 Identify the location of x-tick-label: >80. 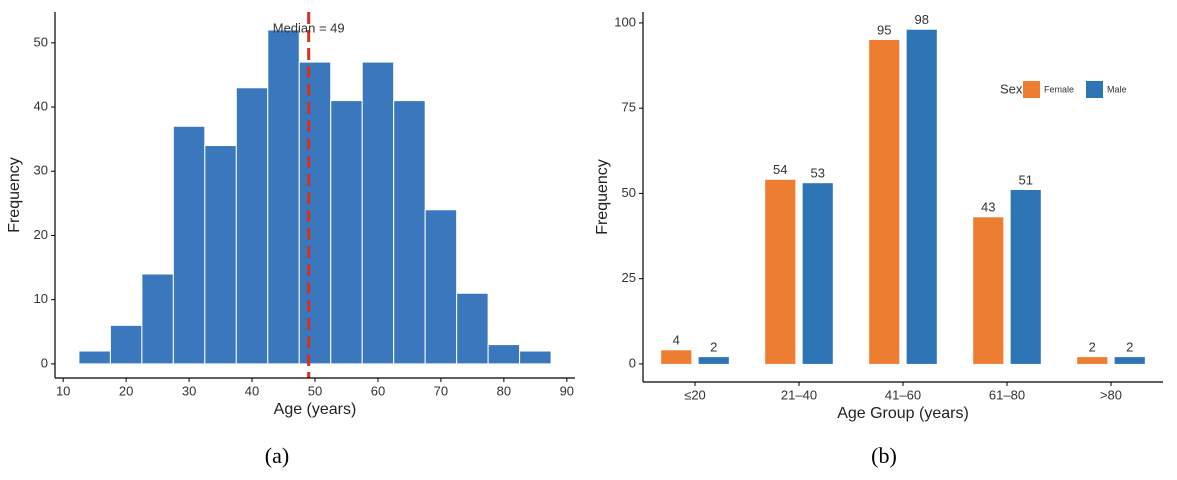
(1111, 394).